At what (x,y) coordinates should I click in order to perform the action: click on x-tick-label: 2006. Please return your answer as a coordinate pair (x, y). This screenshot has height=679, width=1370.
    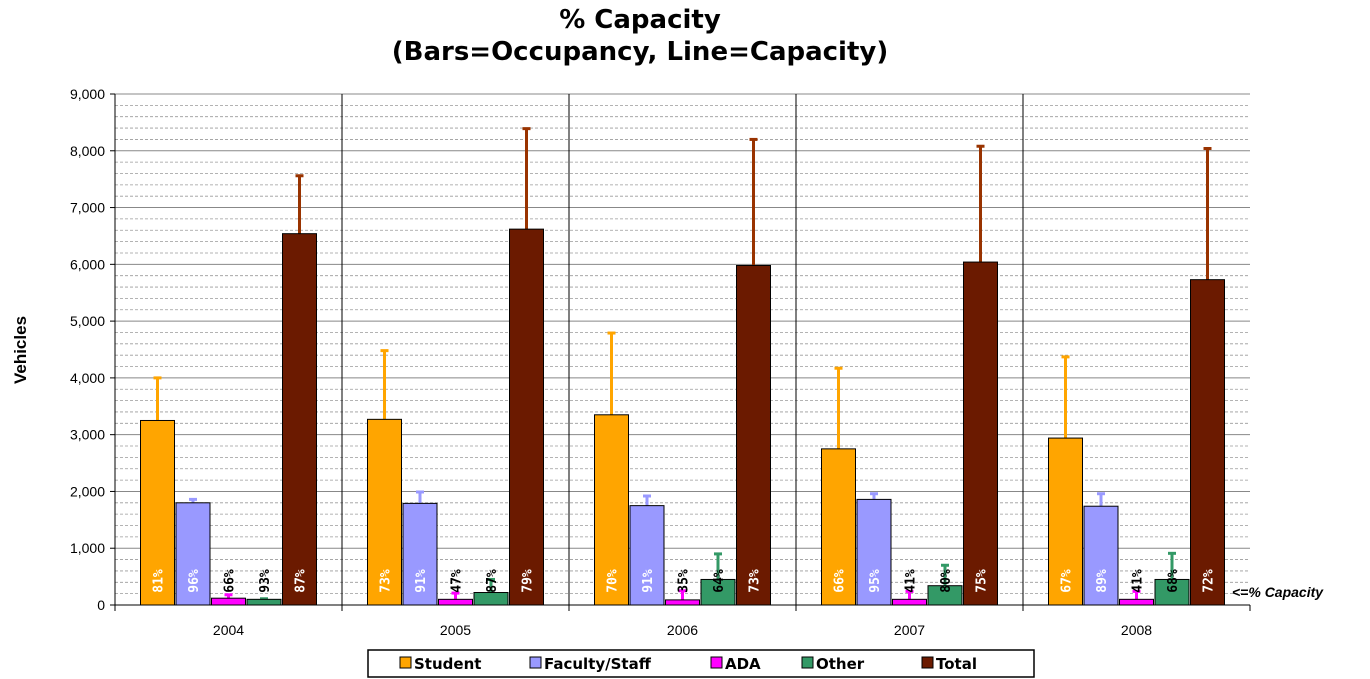
    Looking at the image, I should click on (682, 630).